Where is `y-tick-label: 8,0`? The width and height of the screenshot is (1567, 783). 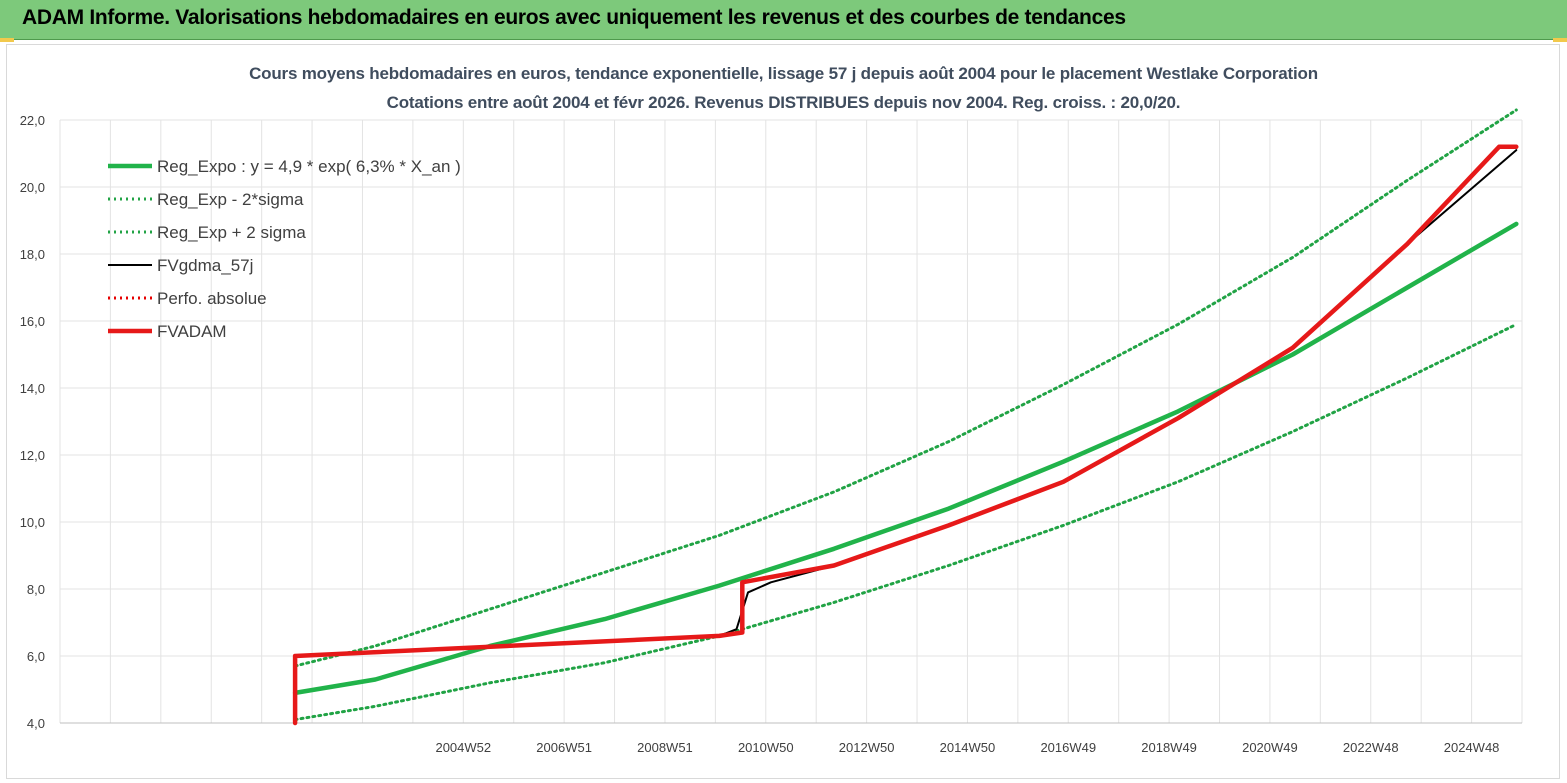
y-tick-label: 8,0 is located at coordinates (36, 589).